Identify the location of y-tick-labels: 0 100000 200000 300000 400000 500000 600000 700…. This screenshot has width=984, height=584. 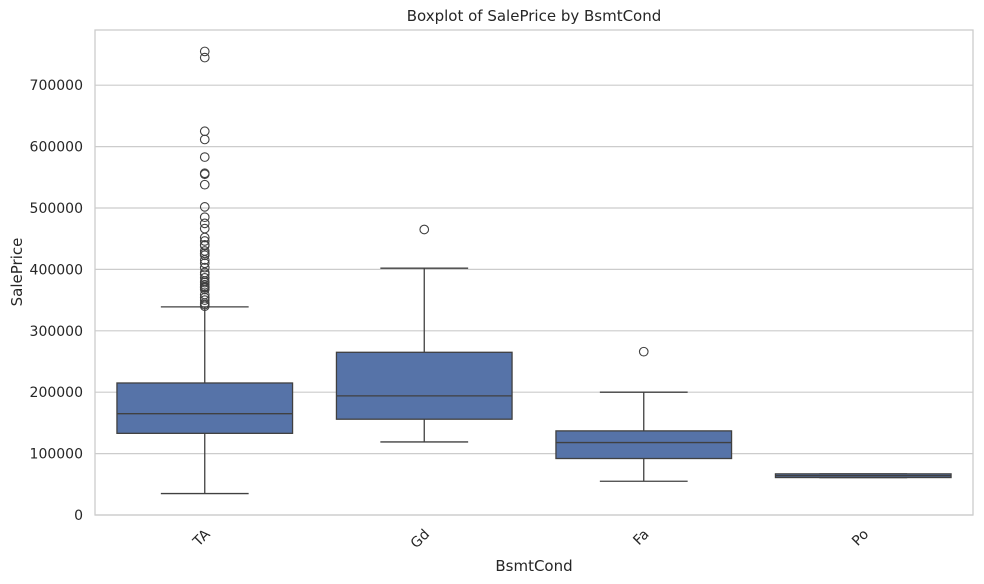
(56, 301).